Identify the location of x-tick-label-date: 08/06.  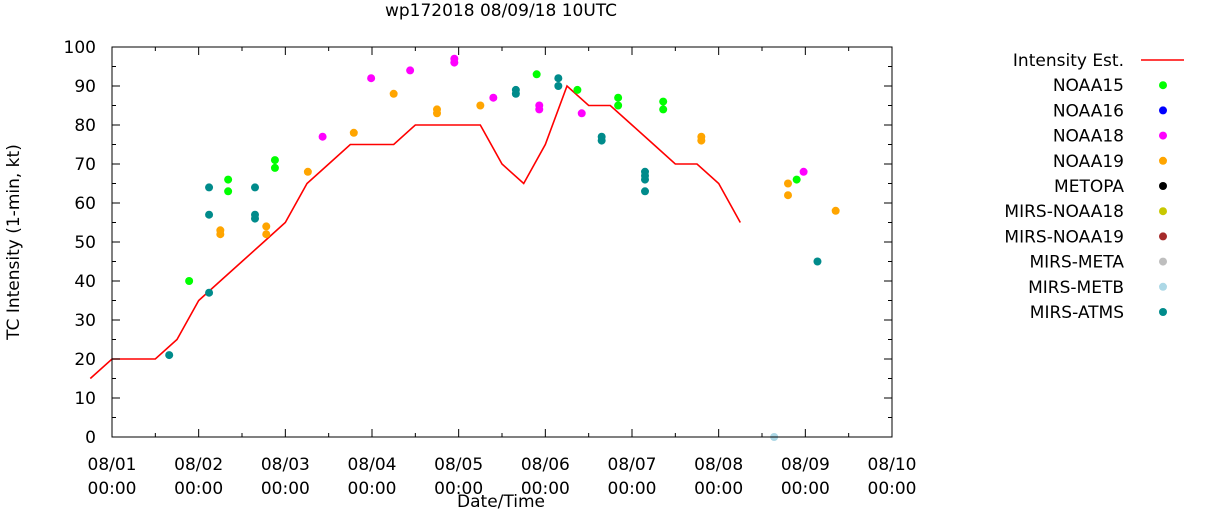
(545, 465).